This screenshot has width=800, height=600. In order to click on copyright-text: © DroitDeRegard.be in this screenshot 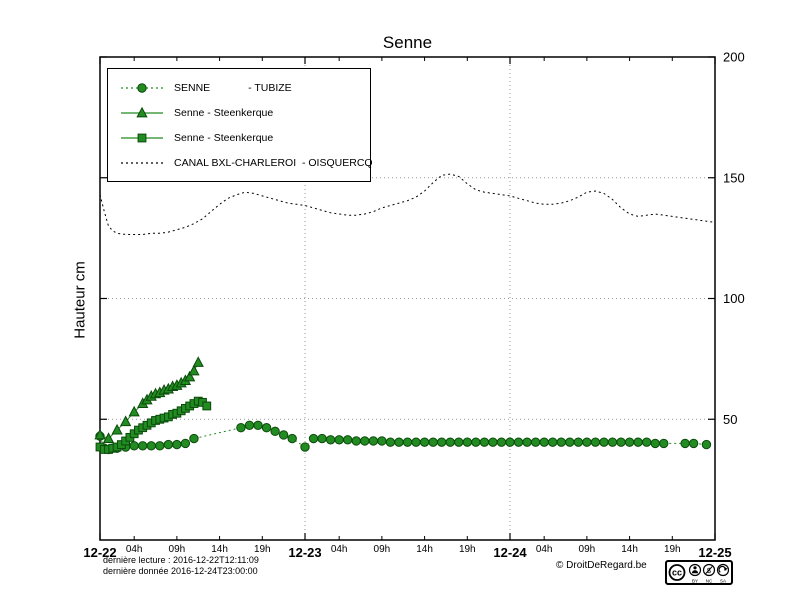, I will do `click(601, 565)`.